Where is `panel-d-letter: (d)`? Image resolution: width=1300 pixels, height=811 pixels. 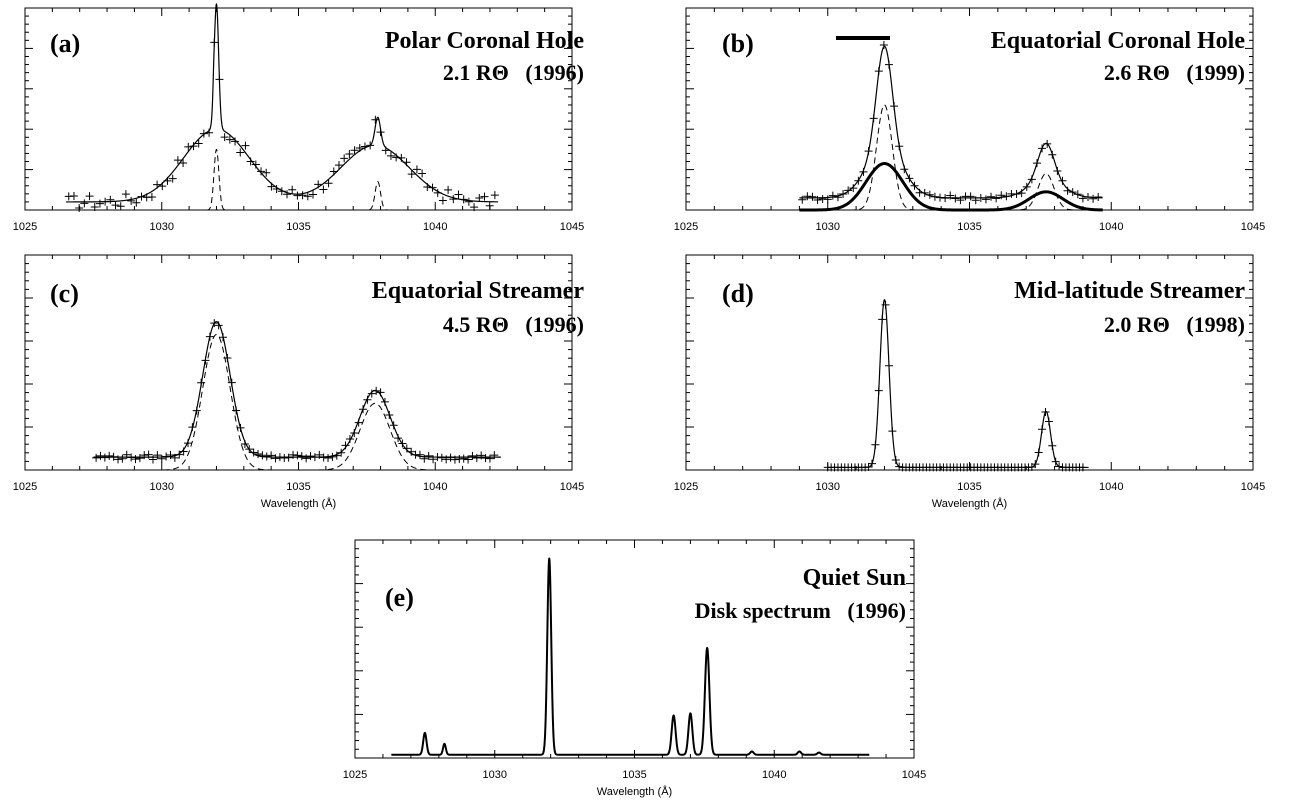 panel-d-letter: (d) is located at coordinates (738, 293).